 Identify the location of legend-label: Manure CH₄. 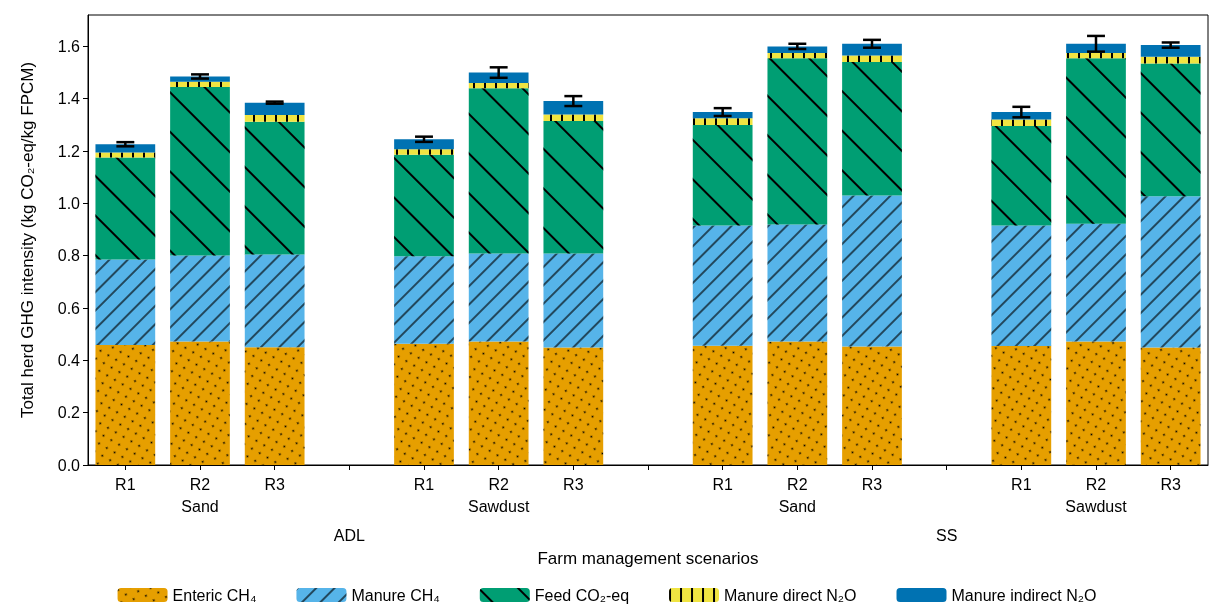
(395, 595).